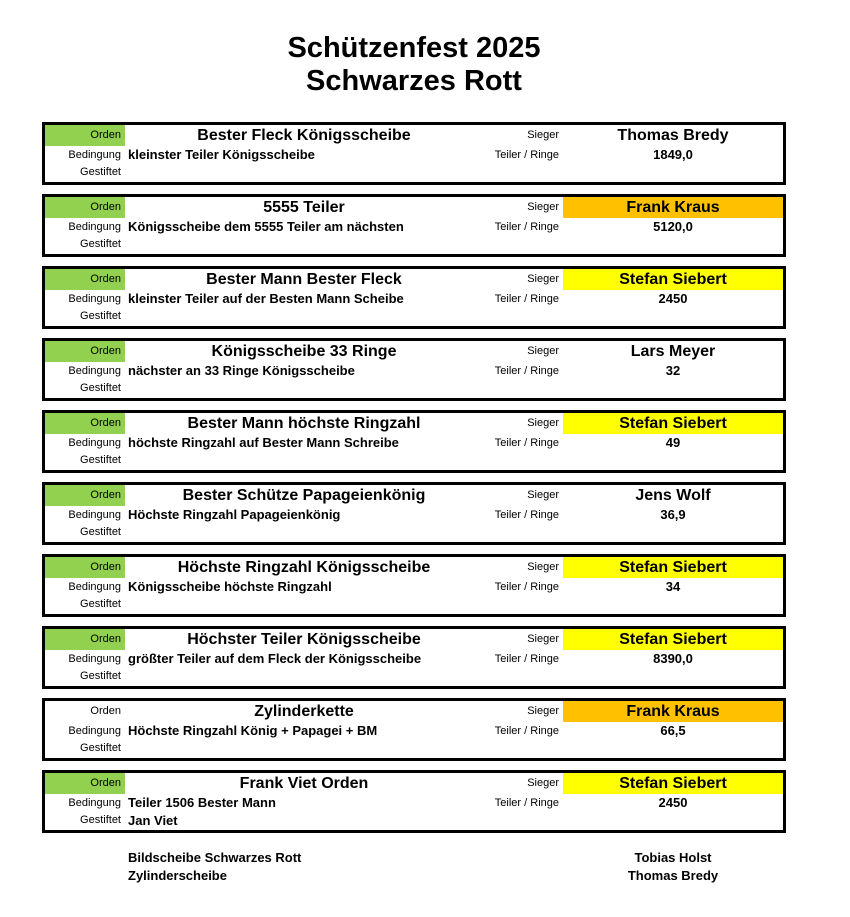 This screenshot has height=917, width=850. I want to click on winner-name: Lars Meyer, so click(673, 351).